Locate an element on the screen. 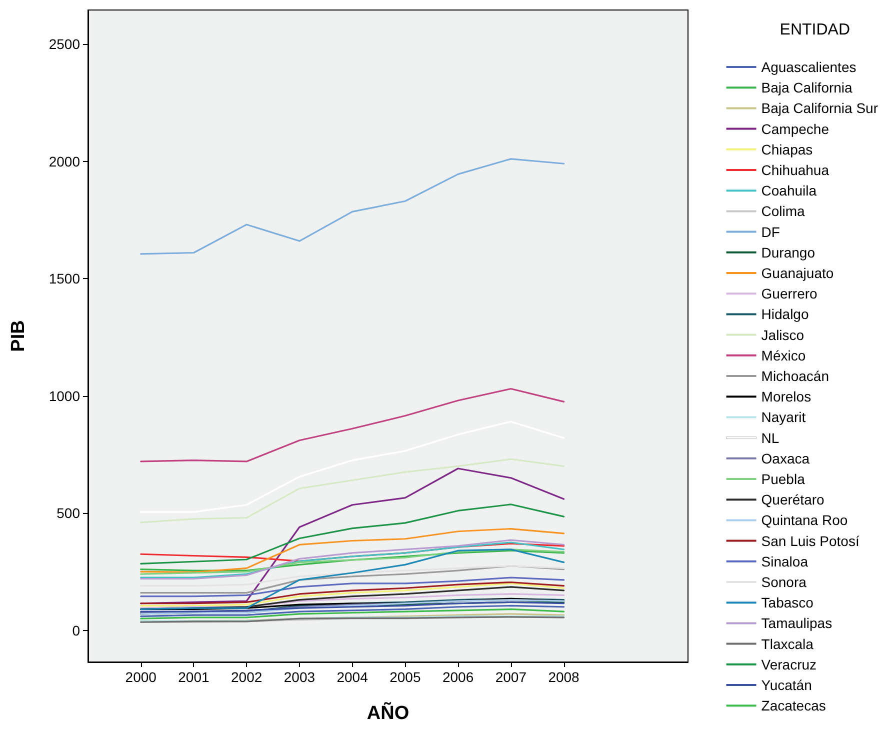 This screenshot has width=893, height=730. y-tick-label: 0 is located at coordinates (76, 630).